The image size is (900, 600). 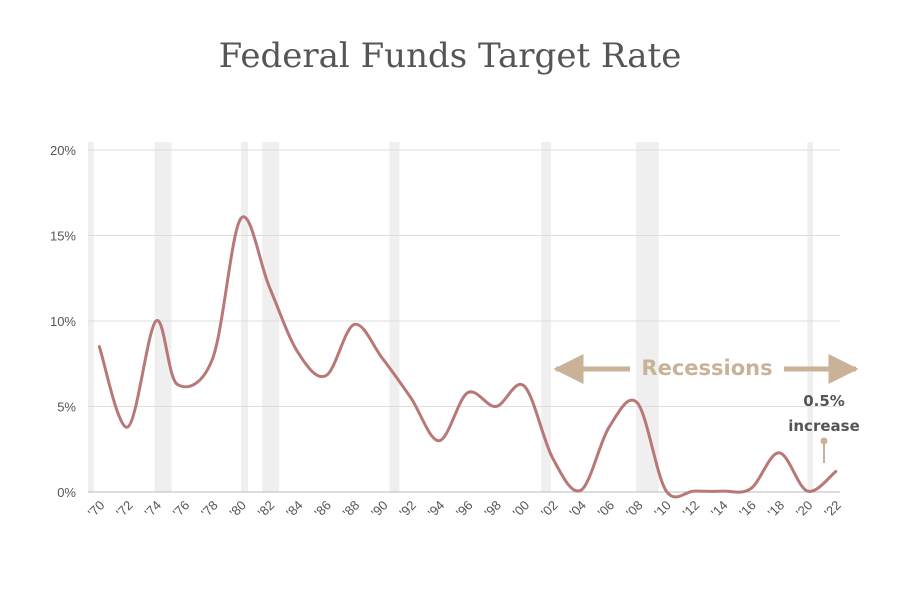 I want to click on x-tick-label: '70, so click(x=96, y=508).